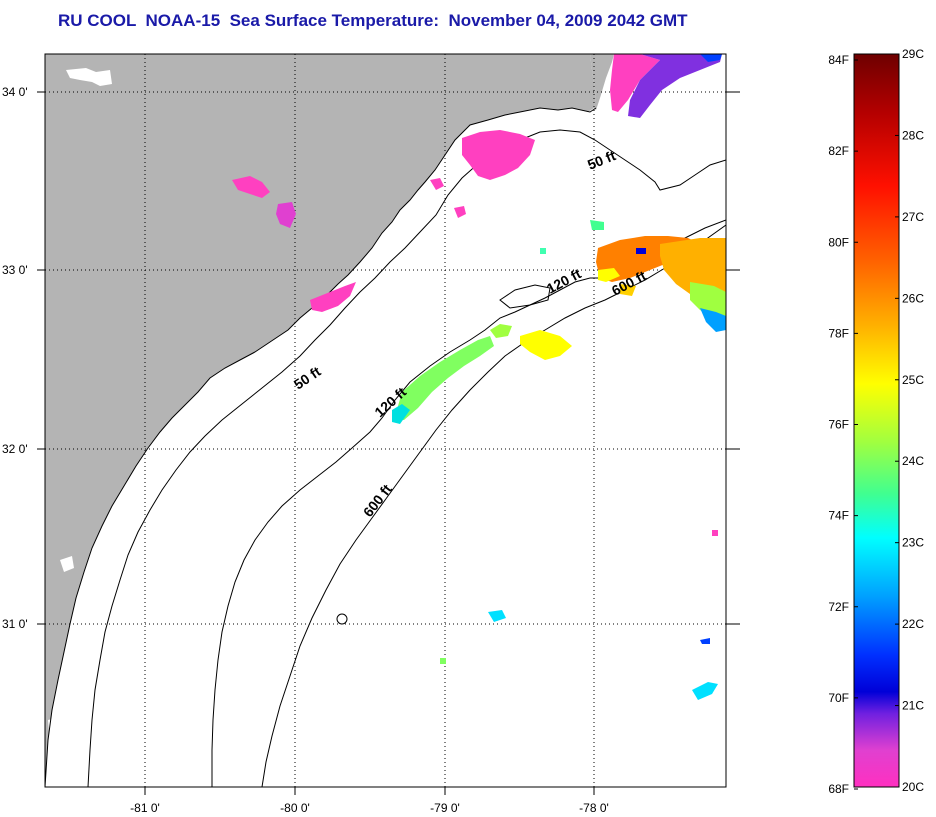 This screenshot has height=817, width=936. I want to click on lon-label: -81 0', so click(145, 808).